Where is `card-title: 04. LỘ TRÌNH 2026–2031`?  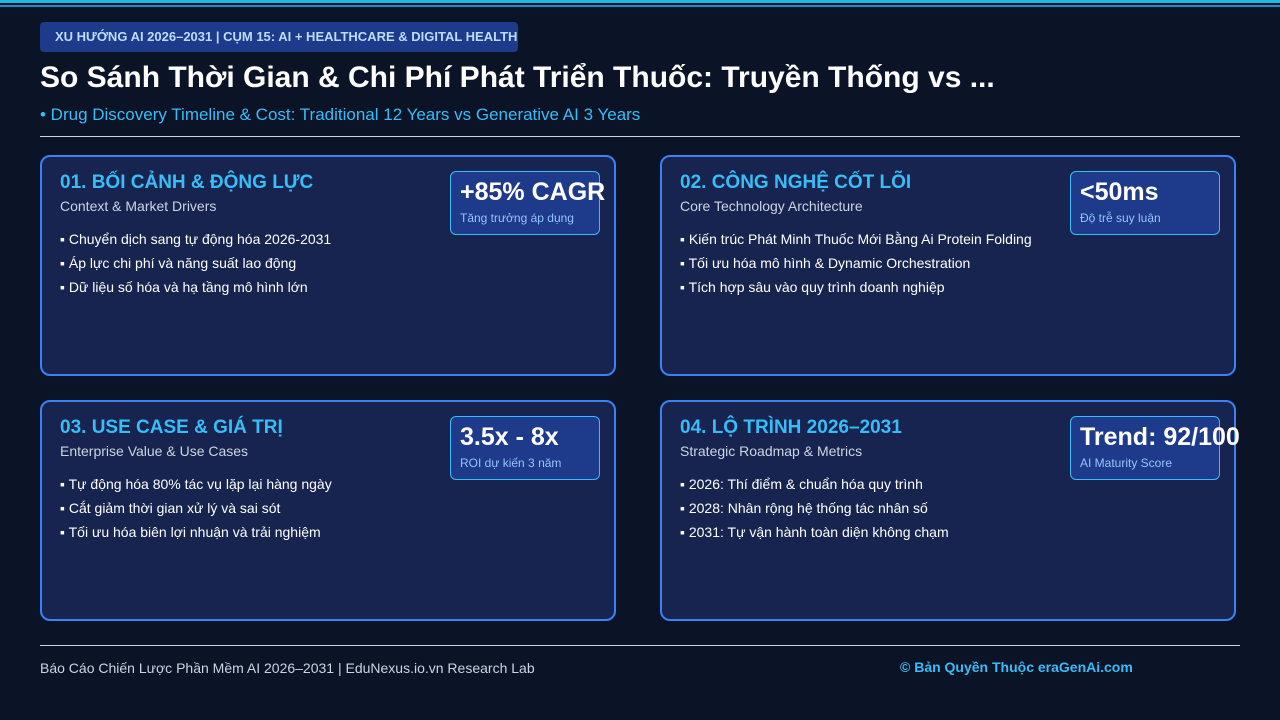 card-title: 04. LỘ TRÌNH 2026–2031 is located at coordinates (791, 427).